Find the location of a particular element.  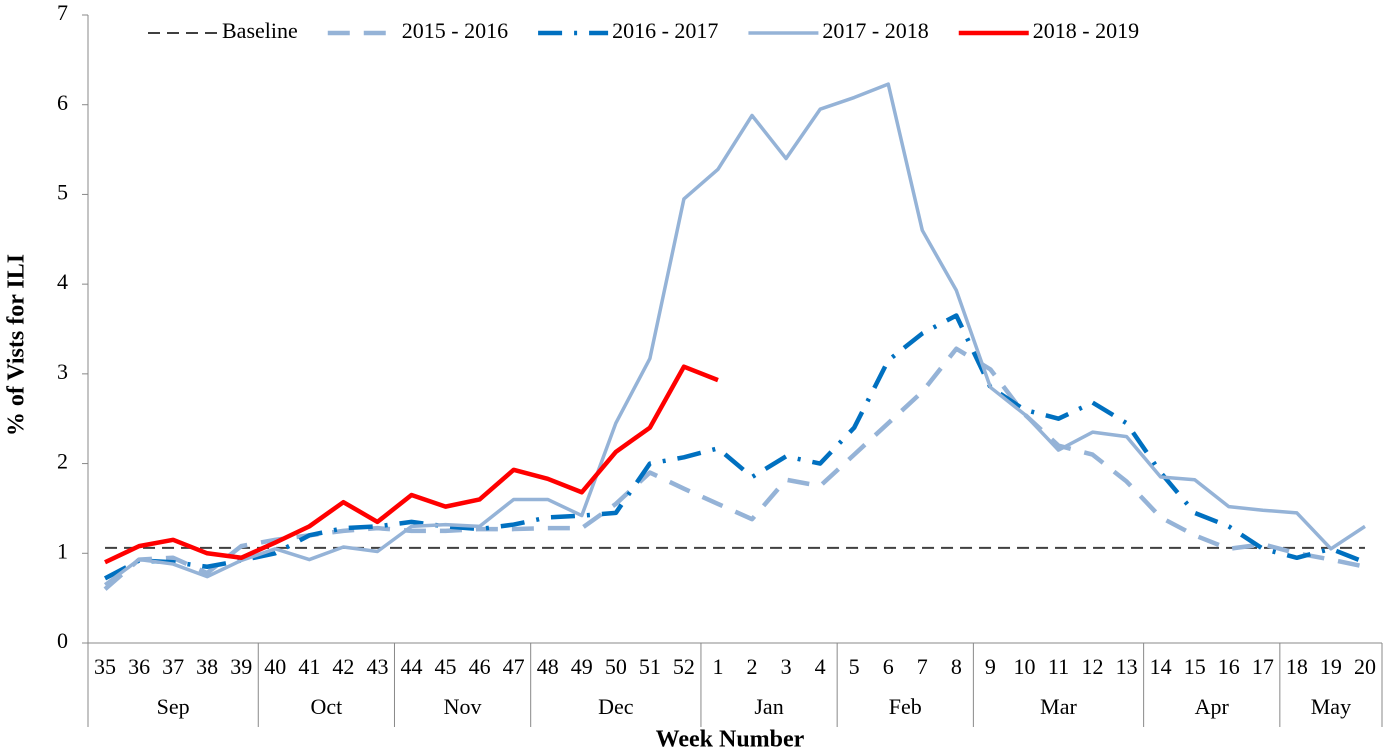

group-label: Jan is located at coordinates (768, 706).